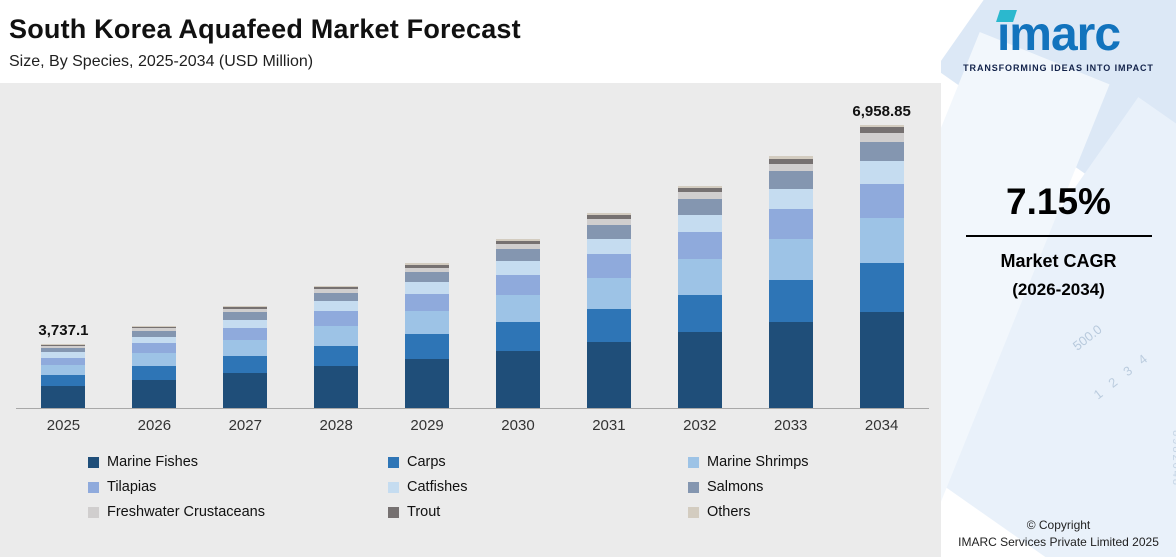  I want to click on stacked-bar-2033, so click(790, 282).